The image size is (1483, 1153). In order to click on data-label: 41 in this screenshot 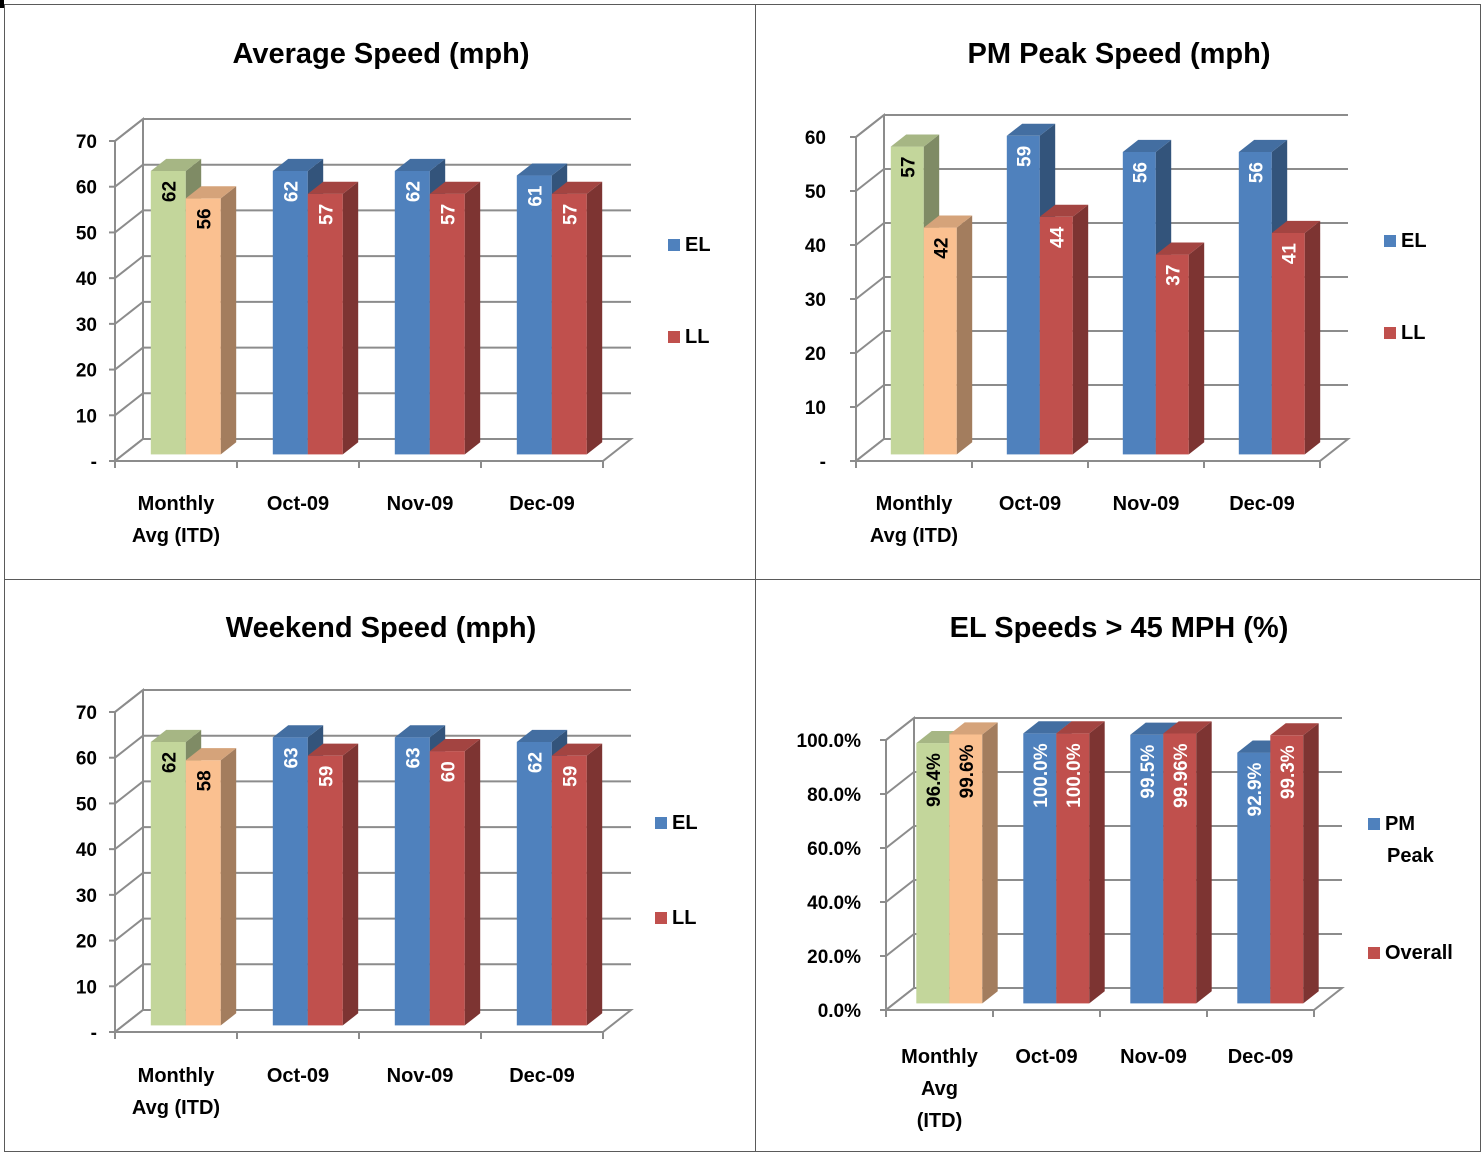, I will do `click(1289, 254)`.